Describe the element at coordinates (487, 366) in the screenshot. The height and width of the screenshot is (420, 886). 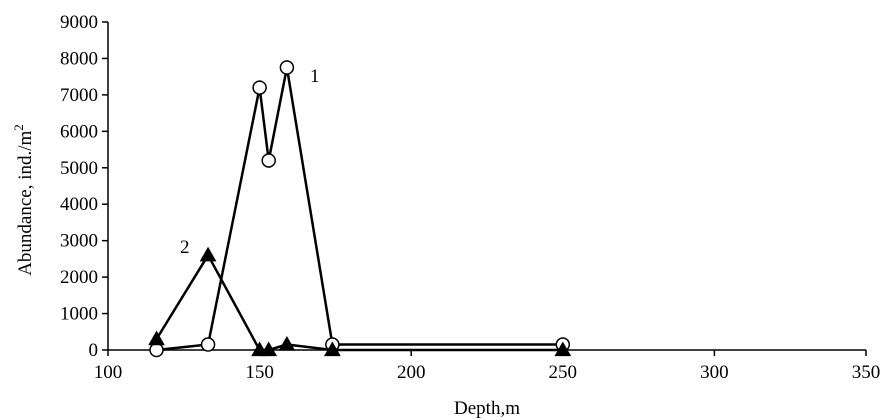
I see `x-ticks: 100 150 200 250 300 350` at that location.